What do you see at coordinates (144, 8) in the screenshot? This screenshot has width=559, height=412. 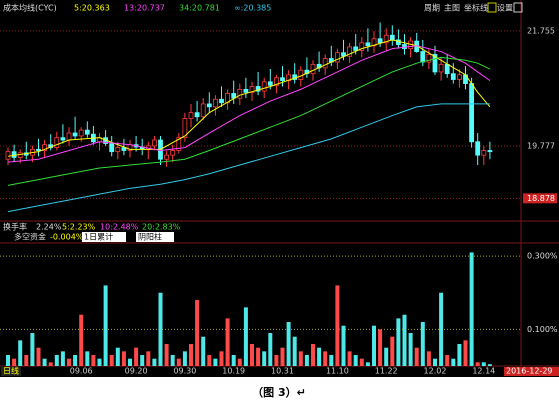 I see `legend-entry: 13:20.737` at bounding box center [144, 8].